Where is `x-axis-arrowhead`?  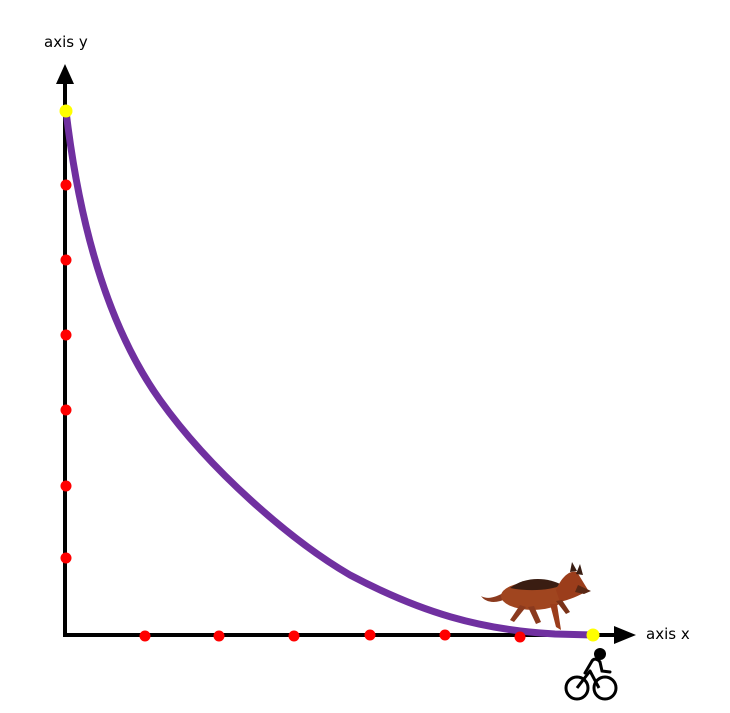 x-axis-arrowhead is located at coordinates (625, 635).